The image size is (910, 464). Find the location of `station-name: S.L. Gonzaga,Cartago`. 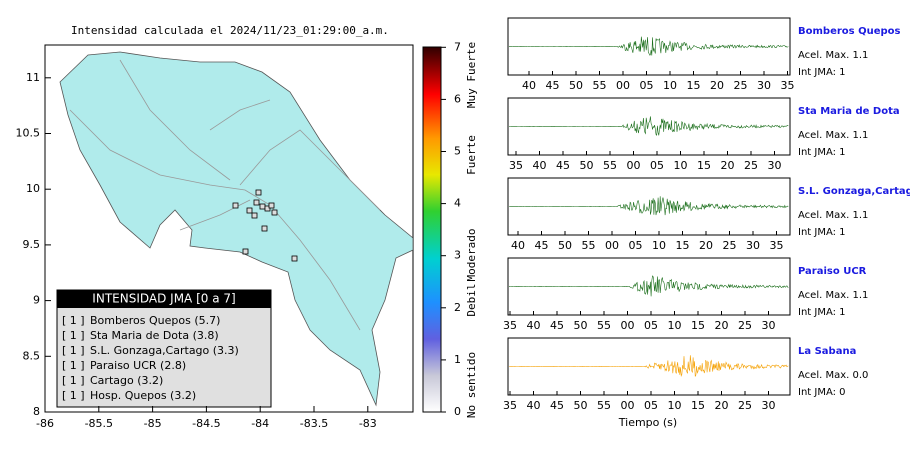

station-name: S.L. Gonzaga,Cartago is located at coordinates (854, 191).